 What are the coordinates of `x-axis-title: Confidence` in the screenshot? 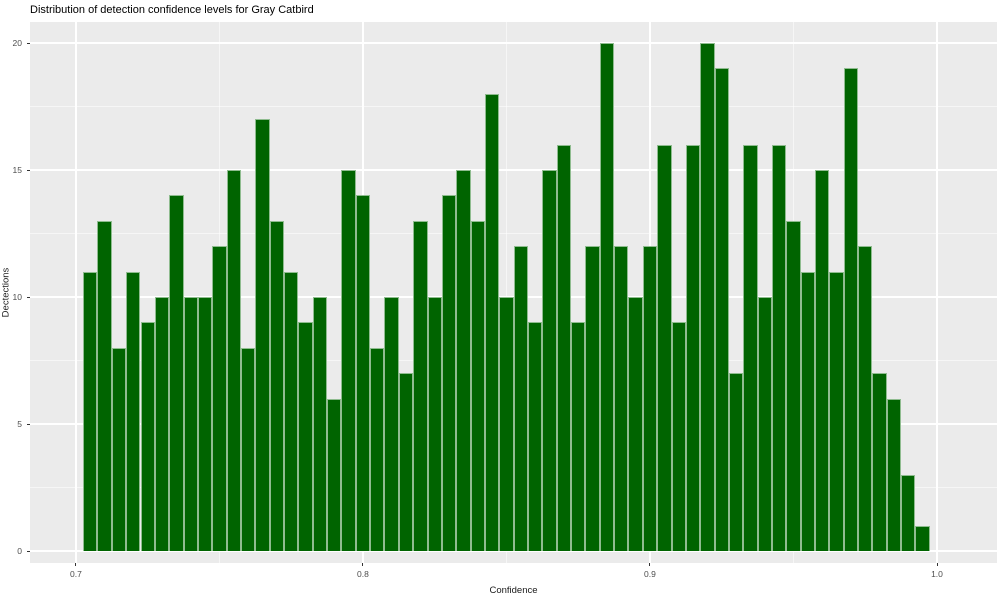 It's located at (513, 590).